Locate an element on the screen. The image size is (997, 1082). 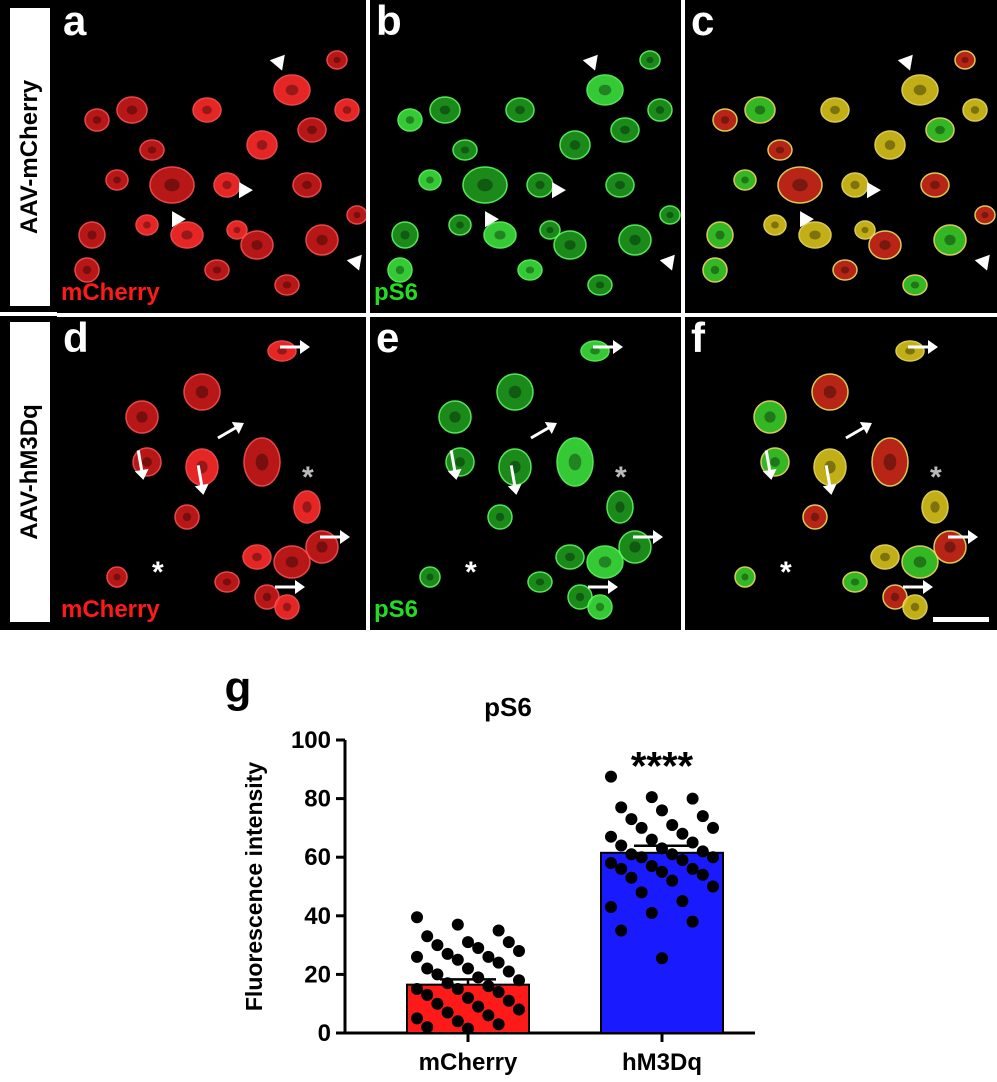
micrograph-image: ** is located at coordinates (228, 480).